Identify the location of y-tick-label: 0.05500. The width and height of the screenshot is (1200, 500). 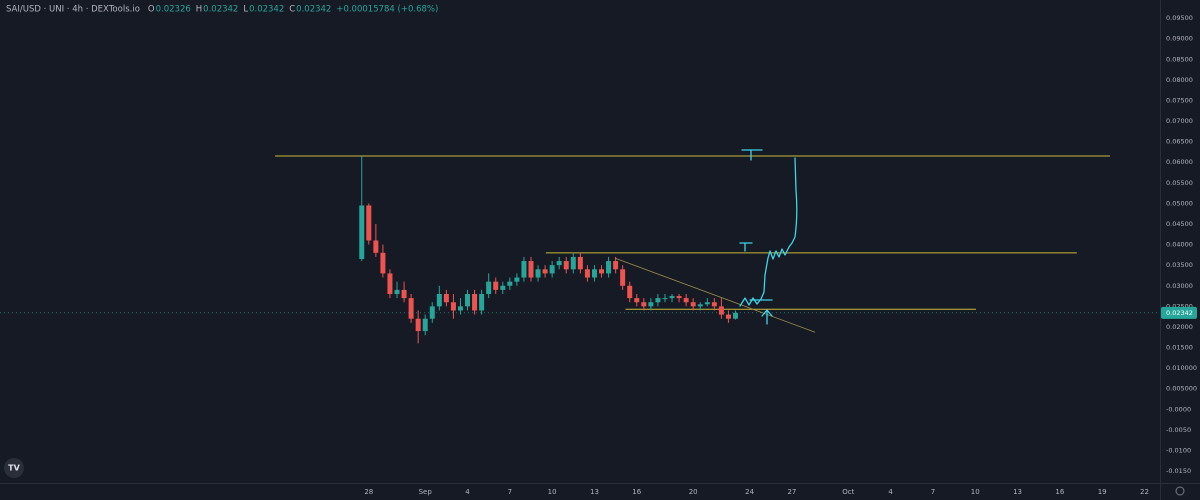
(1179, 183).